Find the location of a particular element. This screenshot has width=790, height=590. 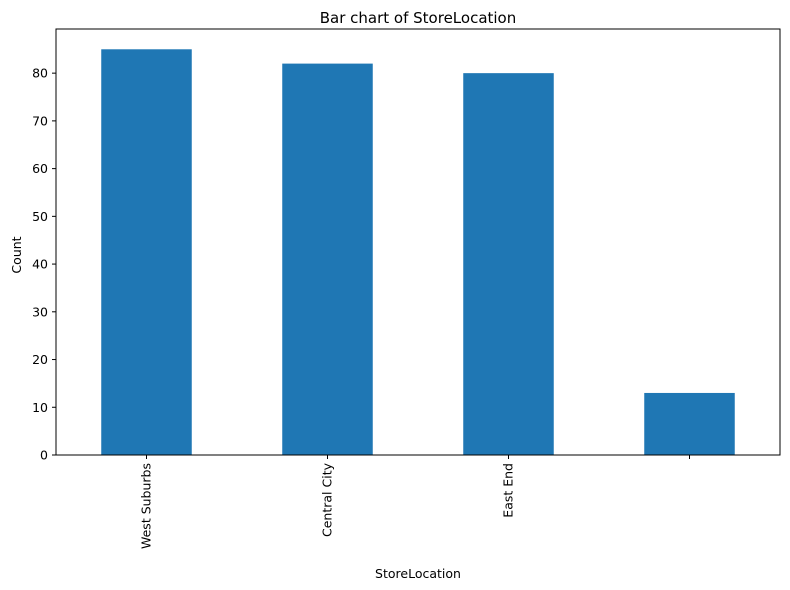

y-axis-ticks: 0 10 20 30 40 50 60 70 80 is located at coordinates (44, 264).